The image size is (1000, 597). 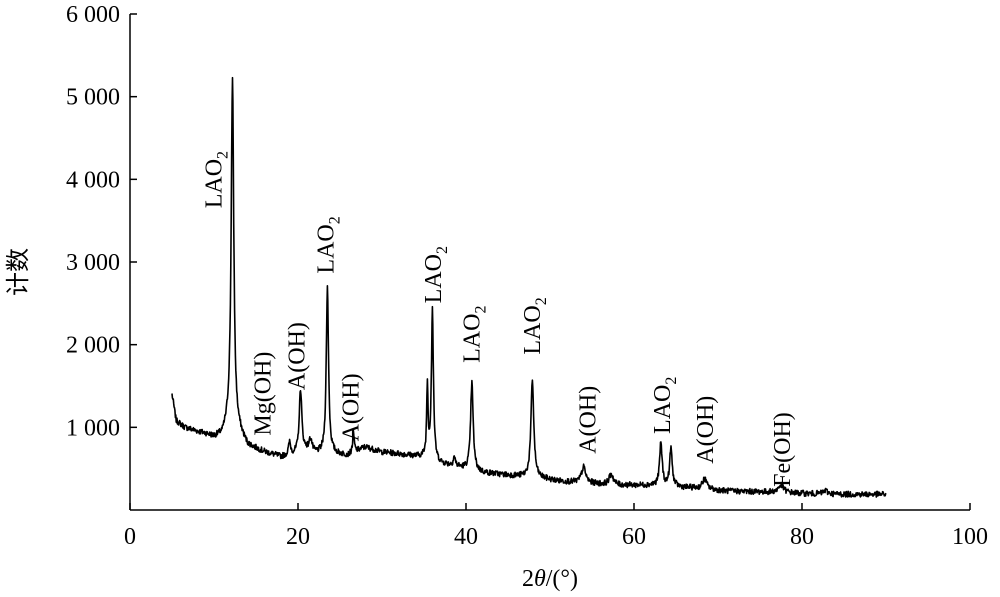 I want to click on x-tick-label: 60, so click(x=634, y=537).